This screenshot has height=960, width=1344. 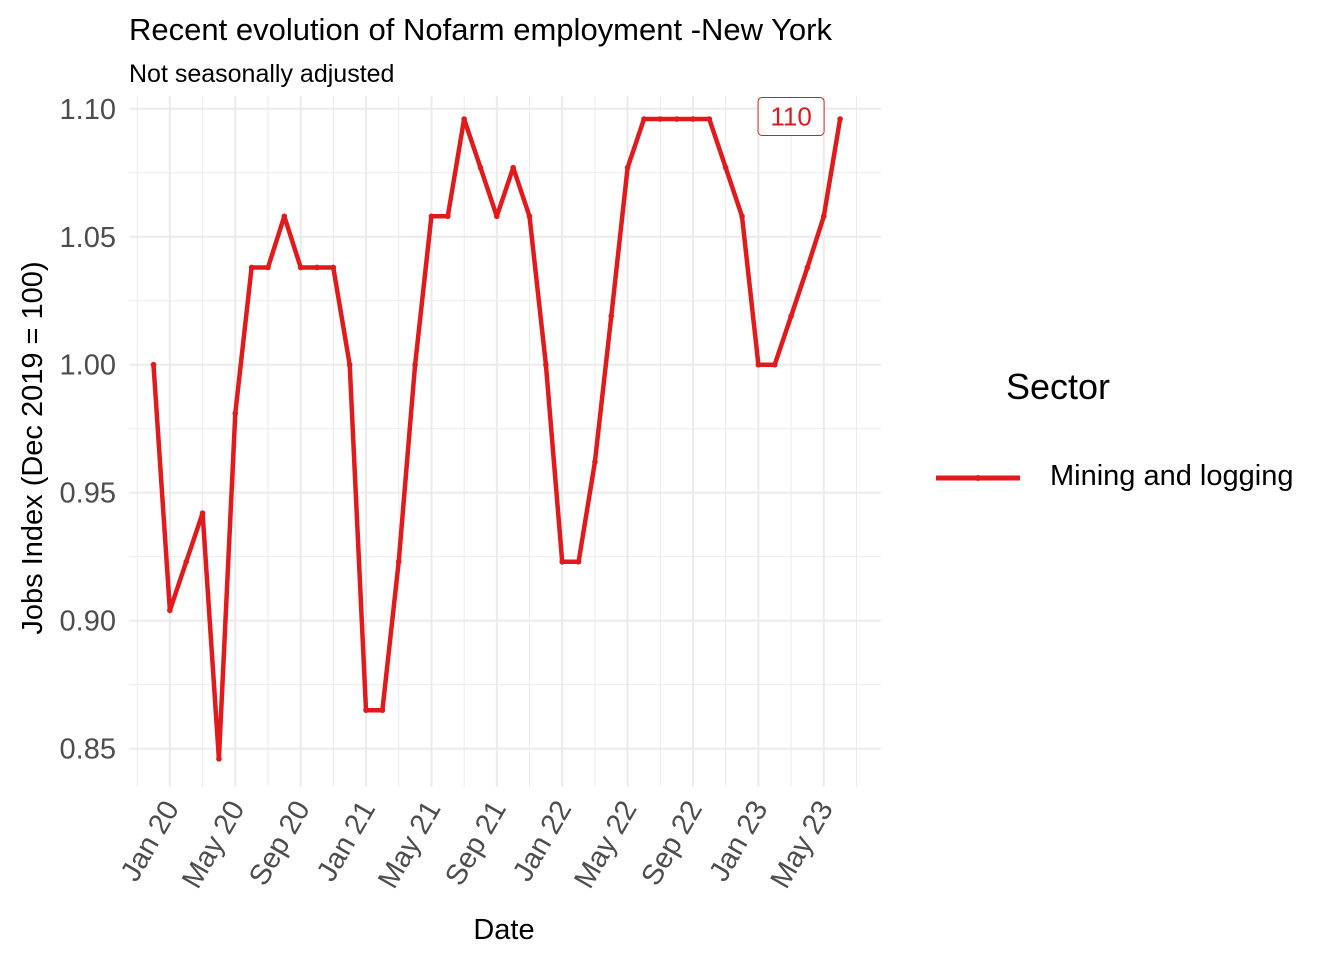 I want to click on y-tick-label: 0.95, so click(x=88, y=494).